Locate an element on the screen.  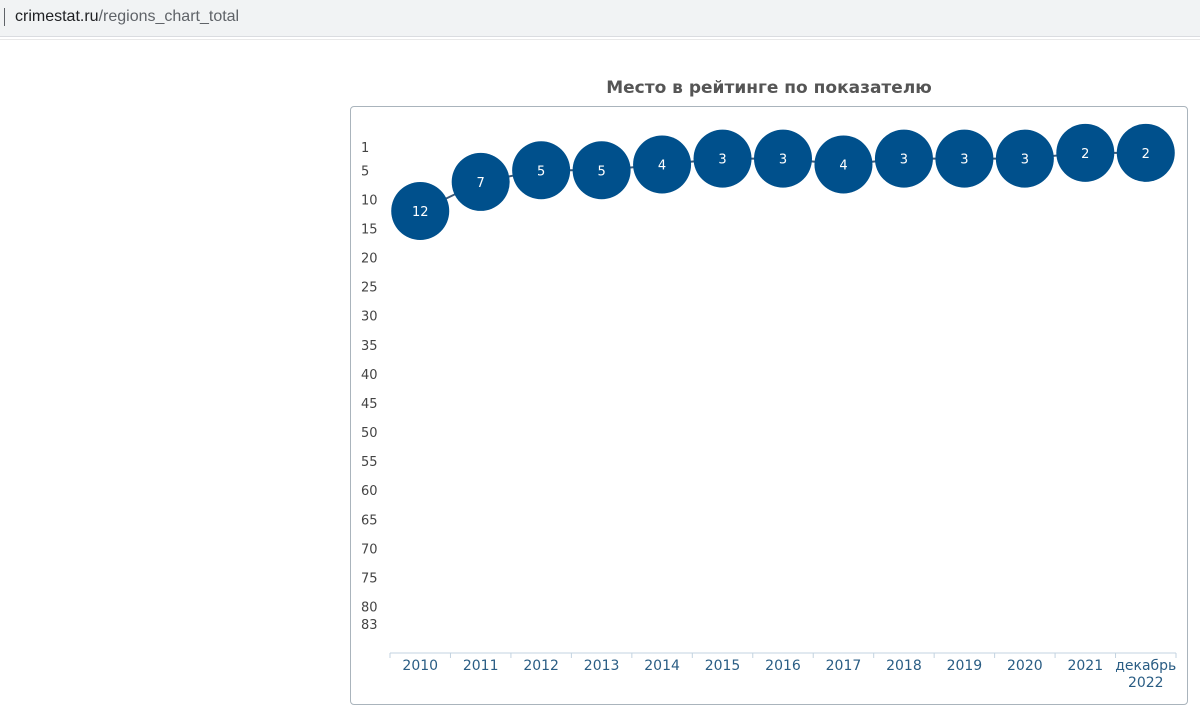
y-tick-label: 35 is located at coordinates (369, 346).